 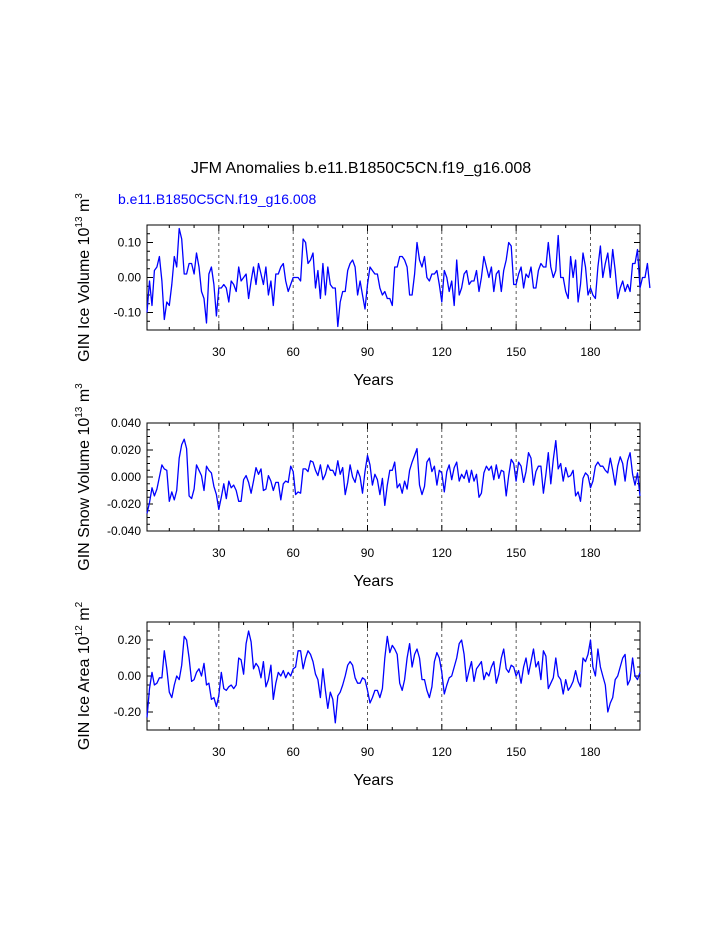 I want to click on ice-volume-xtick-label: 30, so click(x=219, y=352).